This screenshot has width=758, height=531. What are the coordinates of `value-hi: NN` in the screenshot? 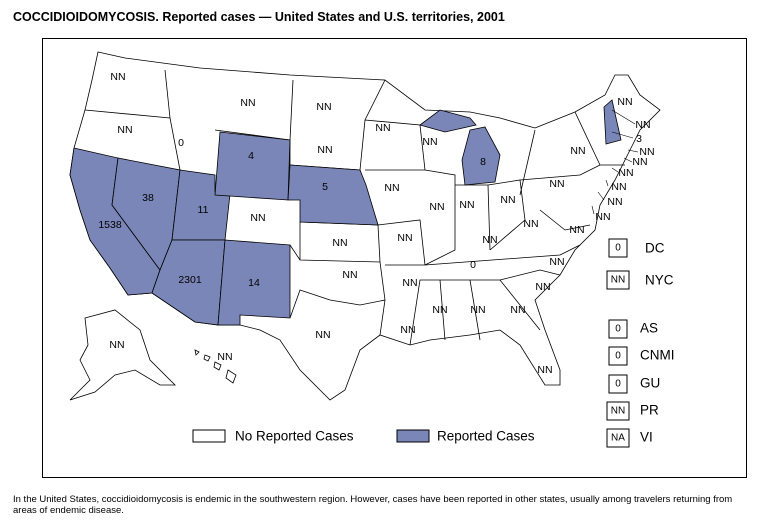 It's located at (224, 357).